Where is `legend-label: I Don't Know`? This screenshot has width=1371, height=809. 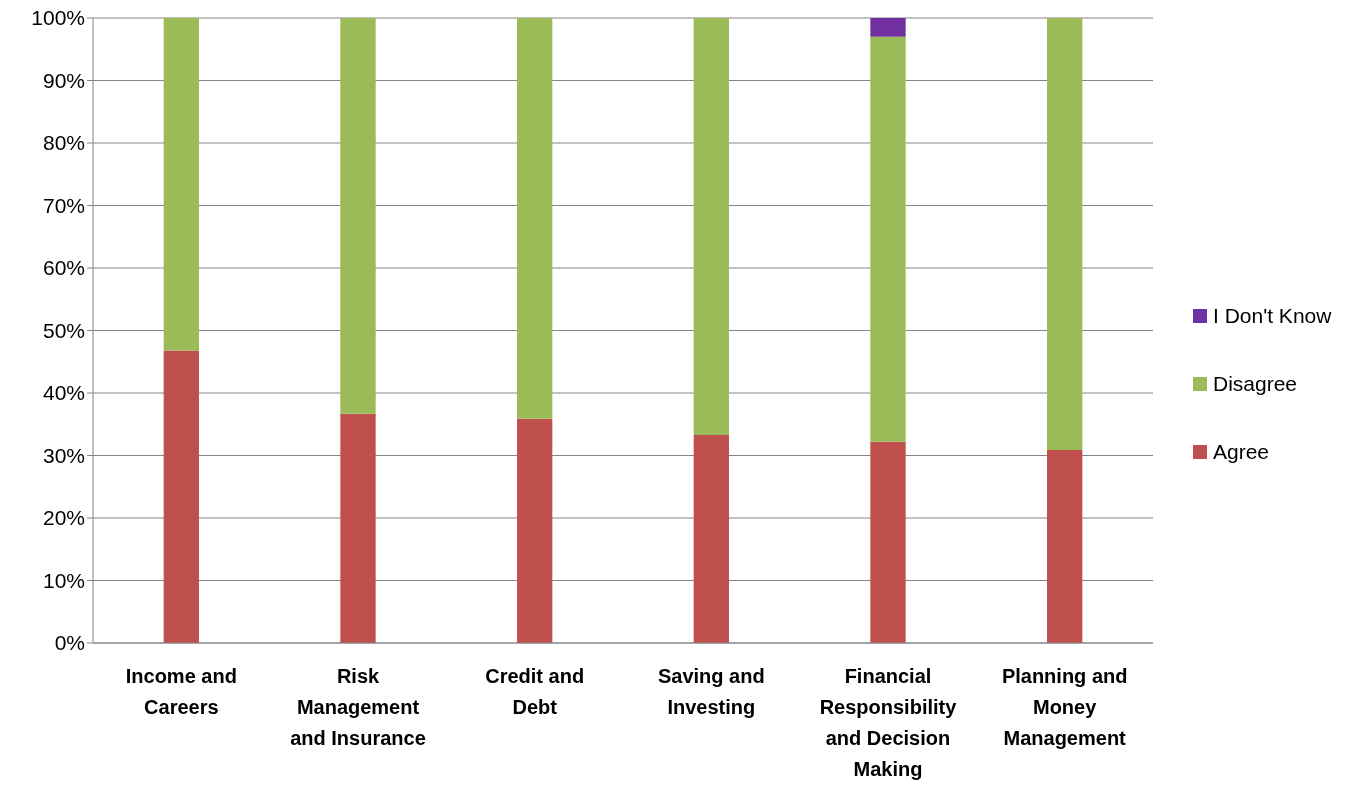
legend-label: I Don't Know is located at coordinates (1272, 315).